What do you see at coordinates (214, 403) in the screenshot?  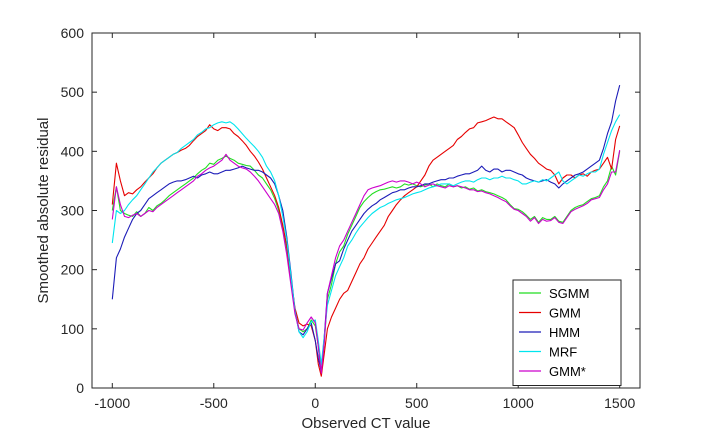 I see `x-tick-label: -500` at bounding box center [214, 403].